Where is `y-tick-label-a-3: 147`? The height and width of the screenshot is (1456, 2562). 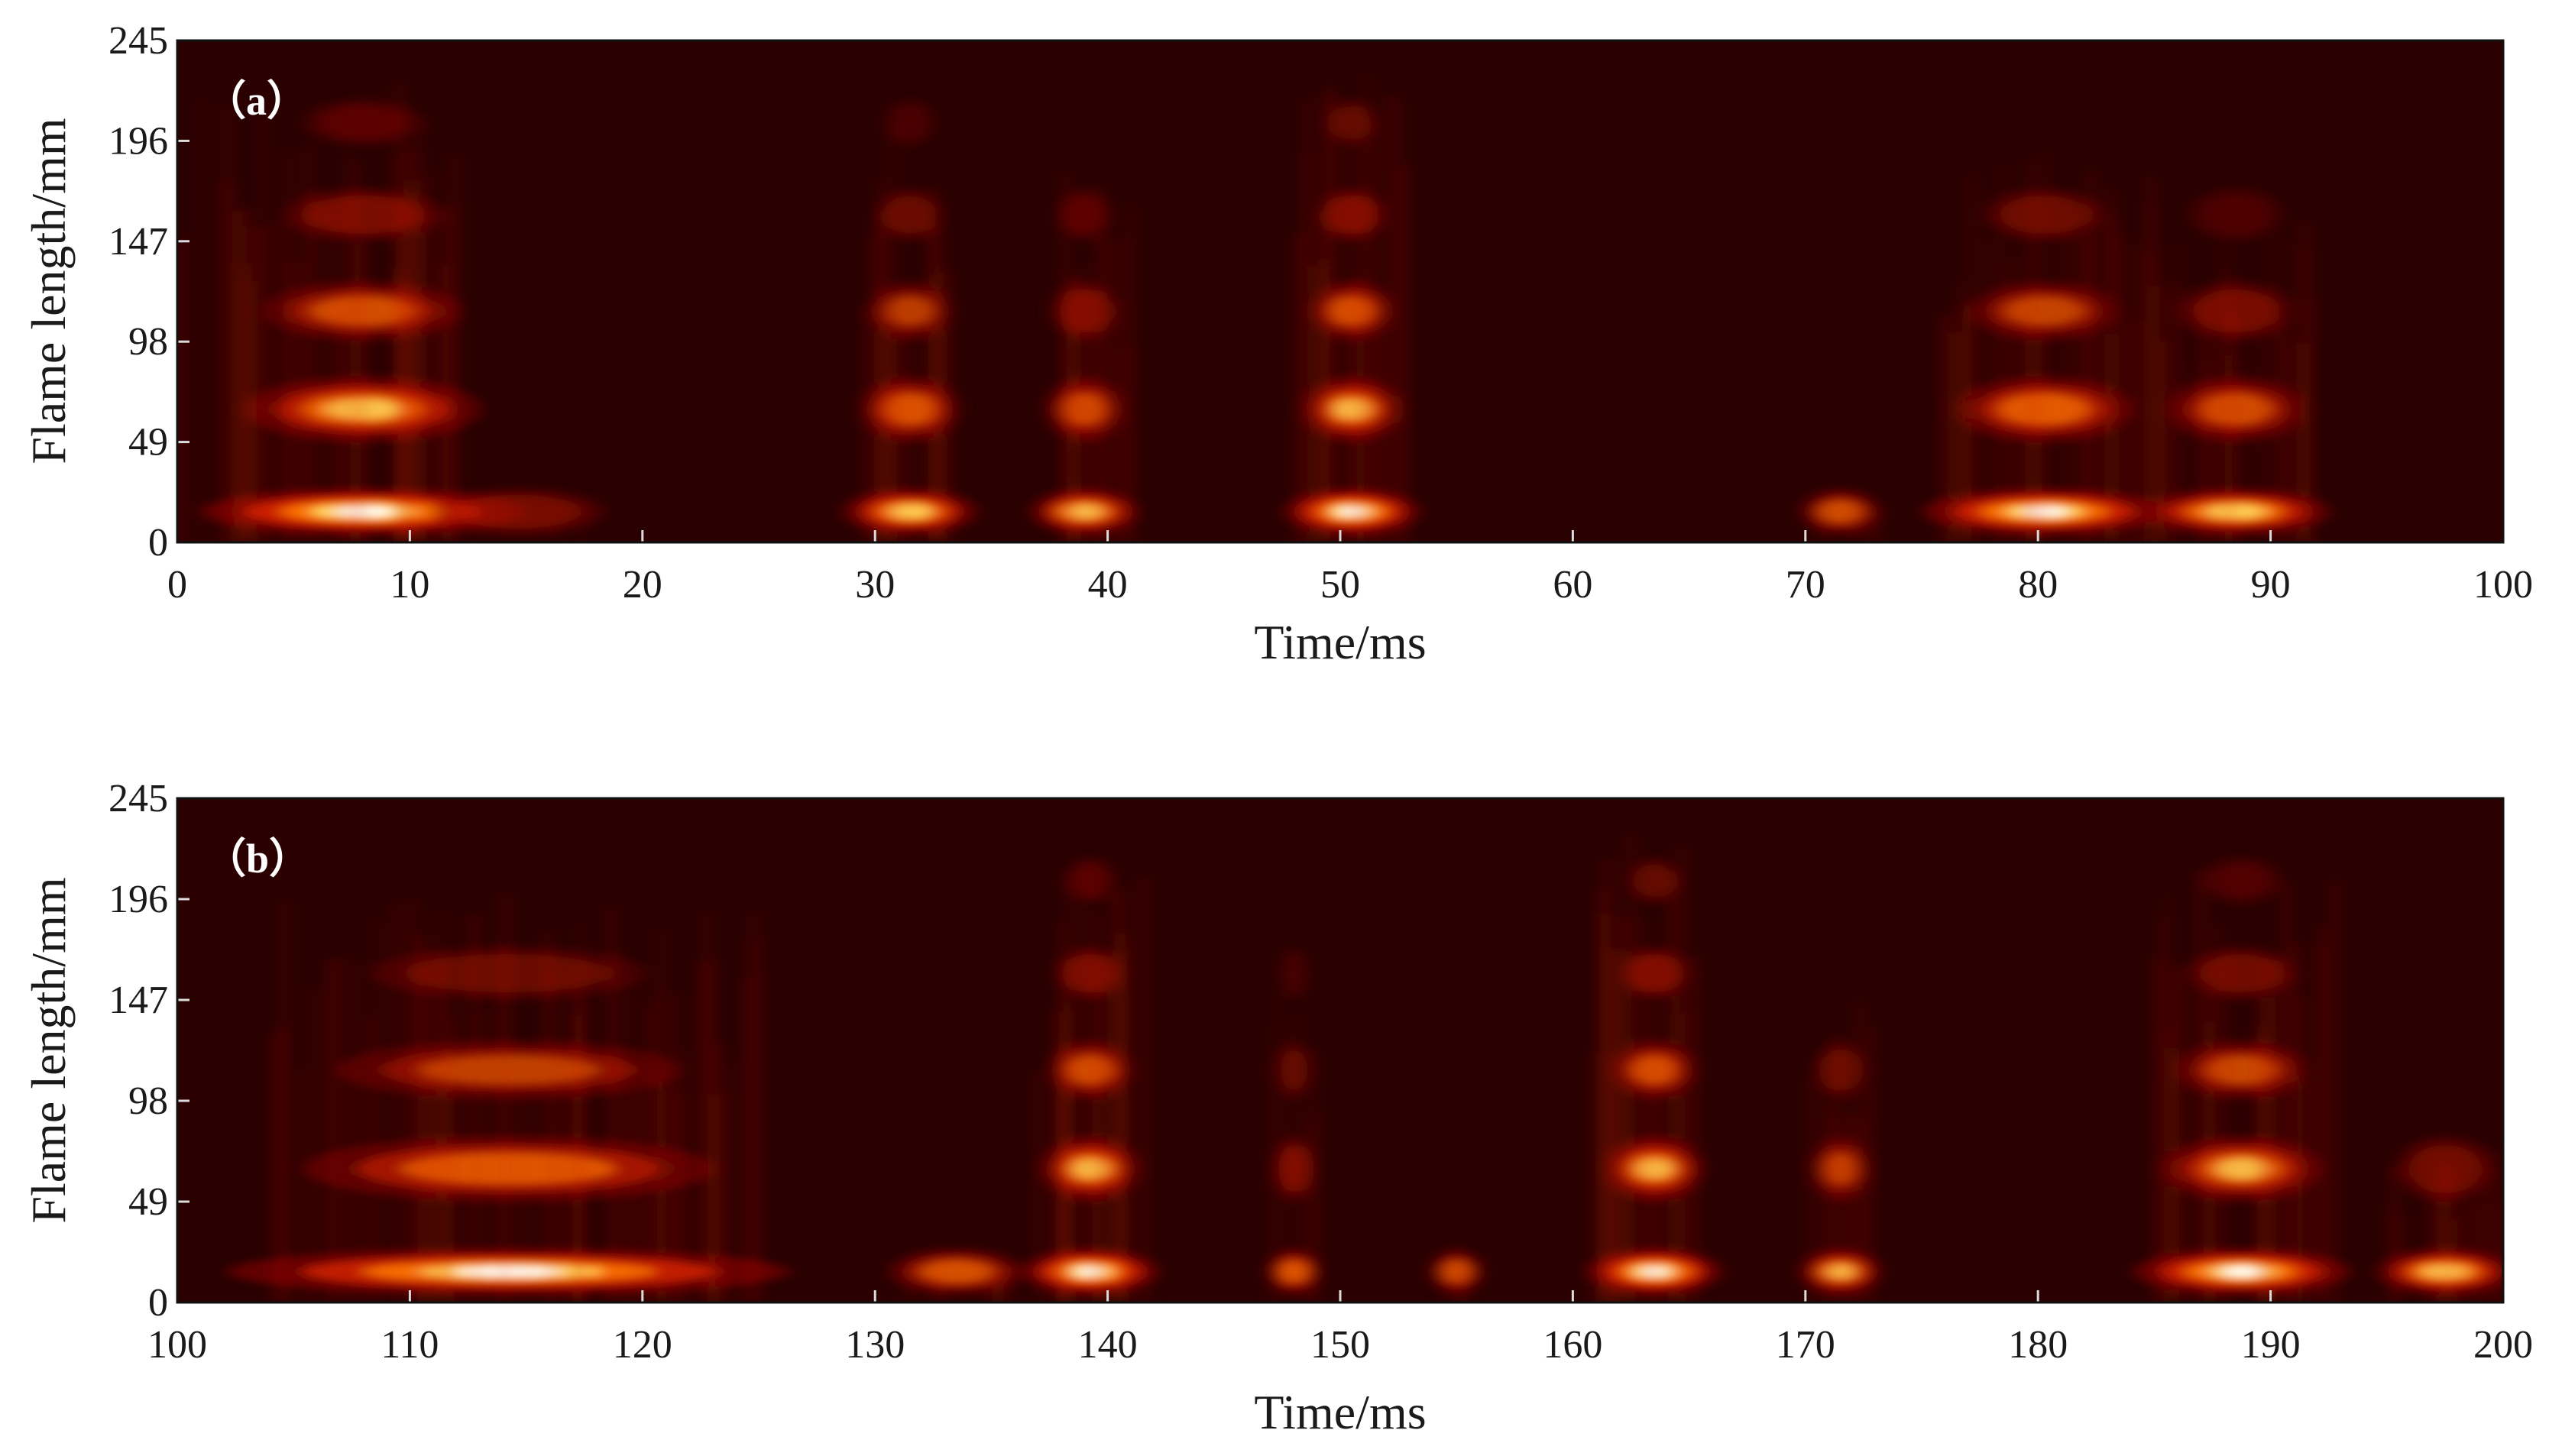
y-tick-label-a-3: 147 is located at coordinates (138, 242).